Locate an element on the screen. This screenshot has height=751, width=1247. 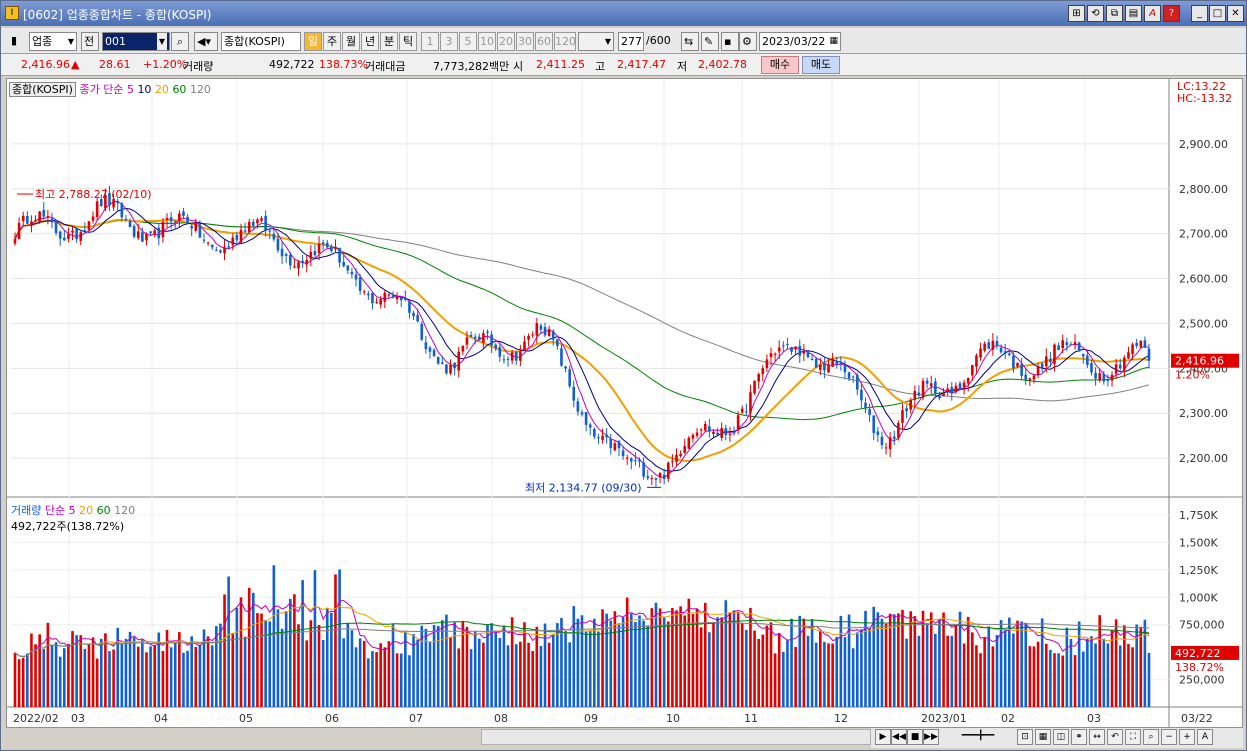
chart-tool-icon: ✎ is located at coordinates (710, 41).